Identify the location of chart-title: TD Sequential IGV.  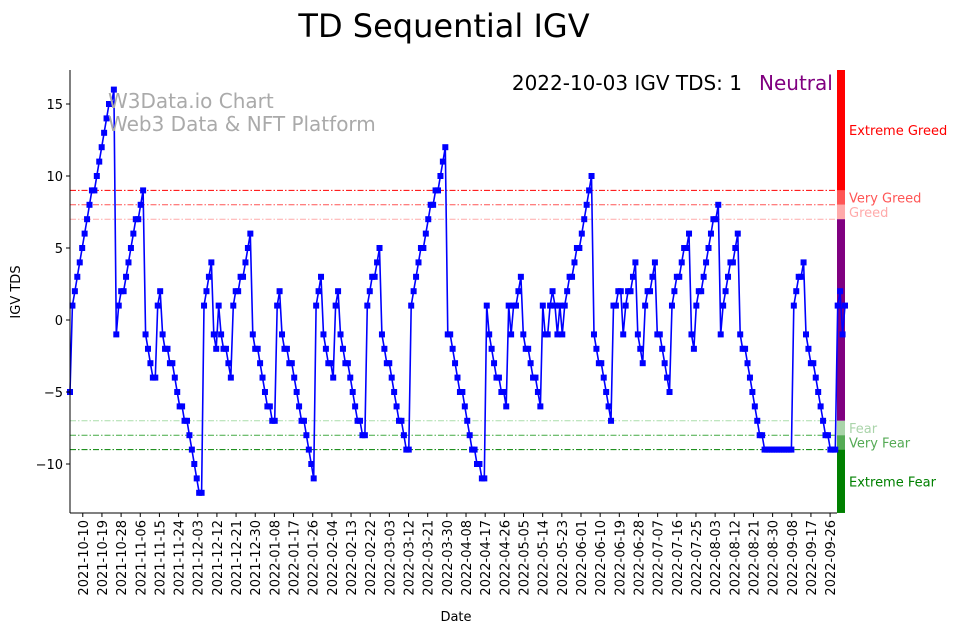
(443, 26).